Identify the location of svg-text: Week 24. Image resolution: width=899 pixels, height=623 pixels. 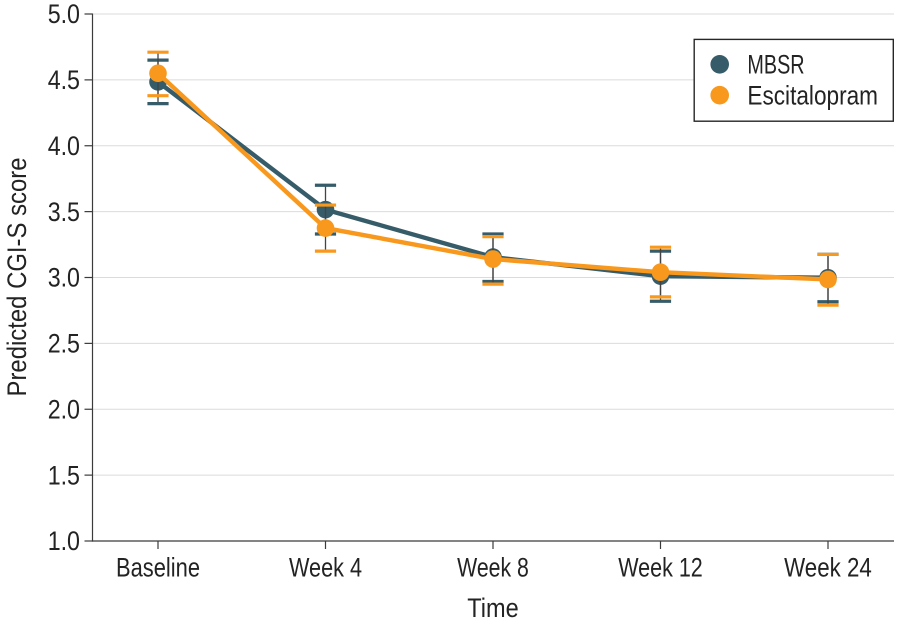
(828, 568).